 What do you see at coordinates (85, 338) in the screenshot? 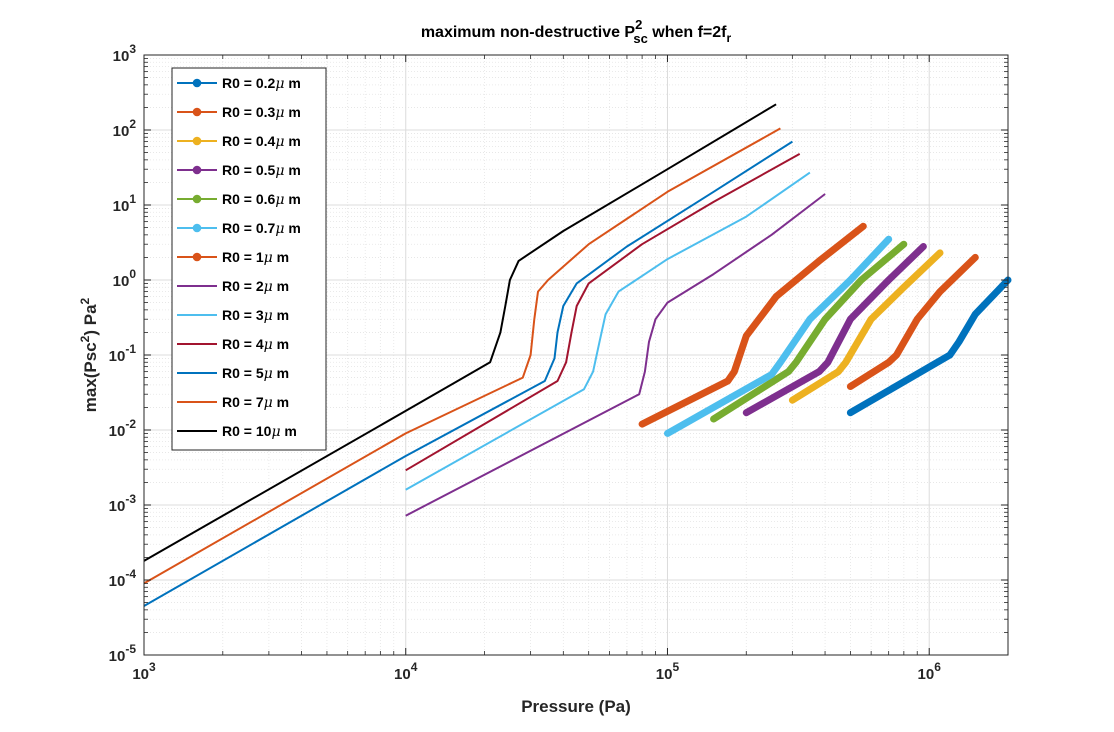
I see `y-label-sup1: 2` at bounding box center [85, 338].